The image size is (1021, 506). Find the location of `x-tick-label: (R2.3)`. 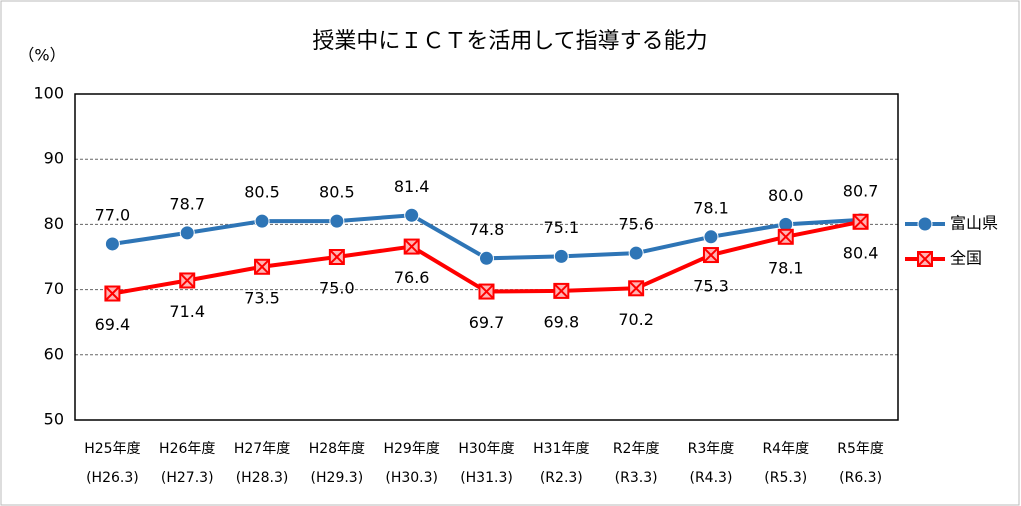

x-tick-label: (R2.3) is located at coordinates (561, 478).